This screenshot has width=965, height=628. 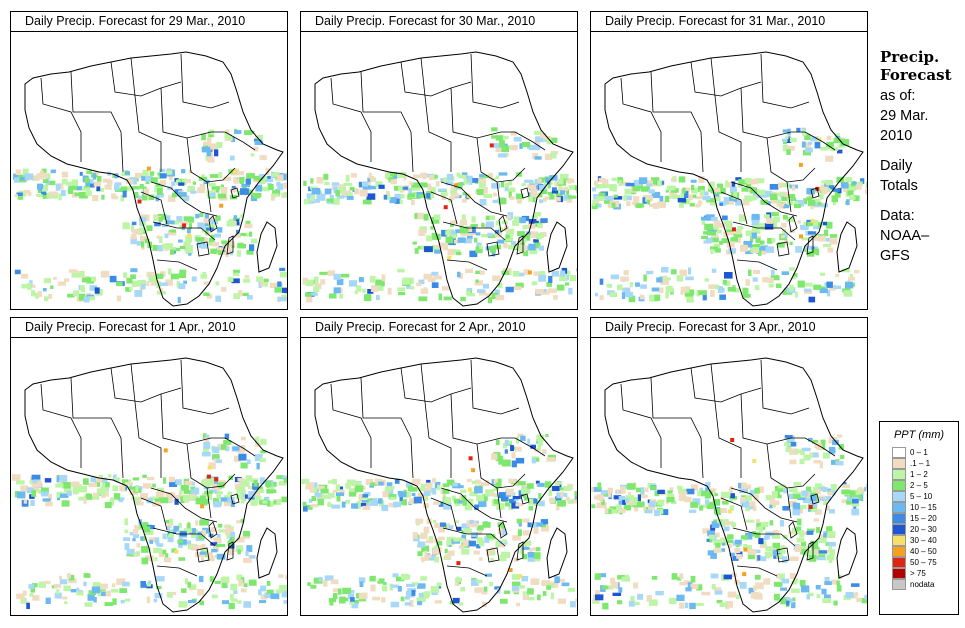 I want to click on legend-item: 5 – 10, so click(x=925, y=496).